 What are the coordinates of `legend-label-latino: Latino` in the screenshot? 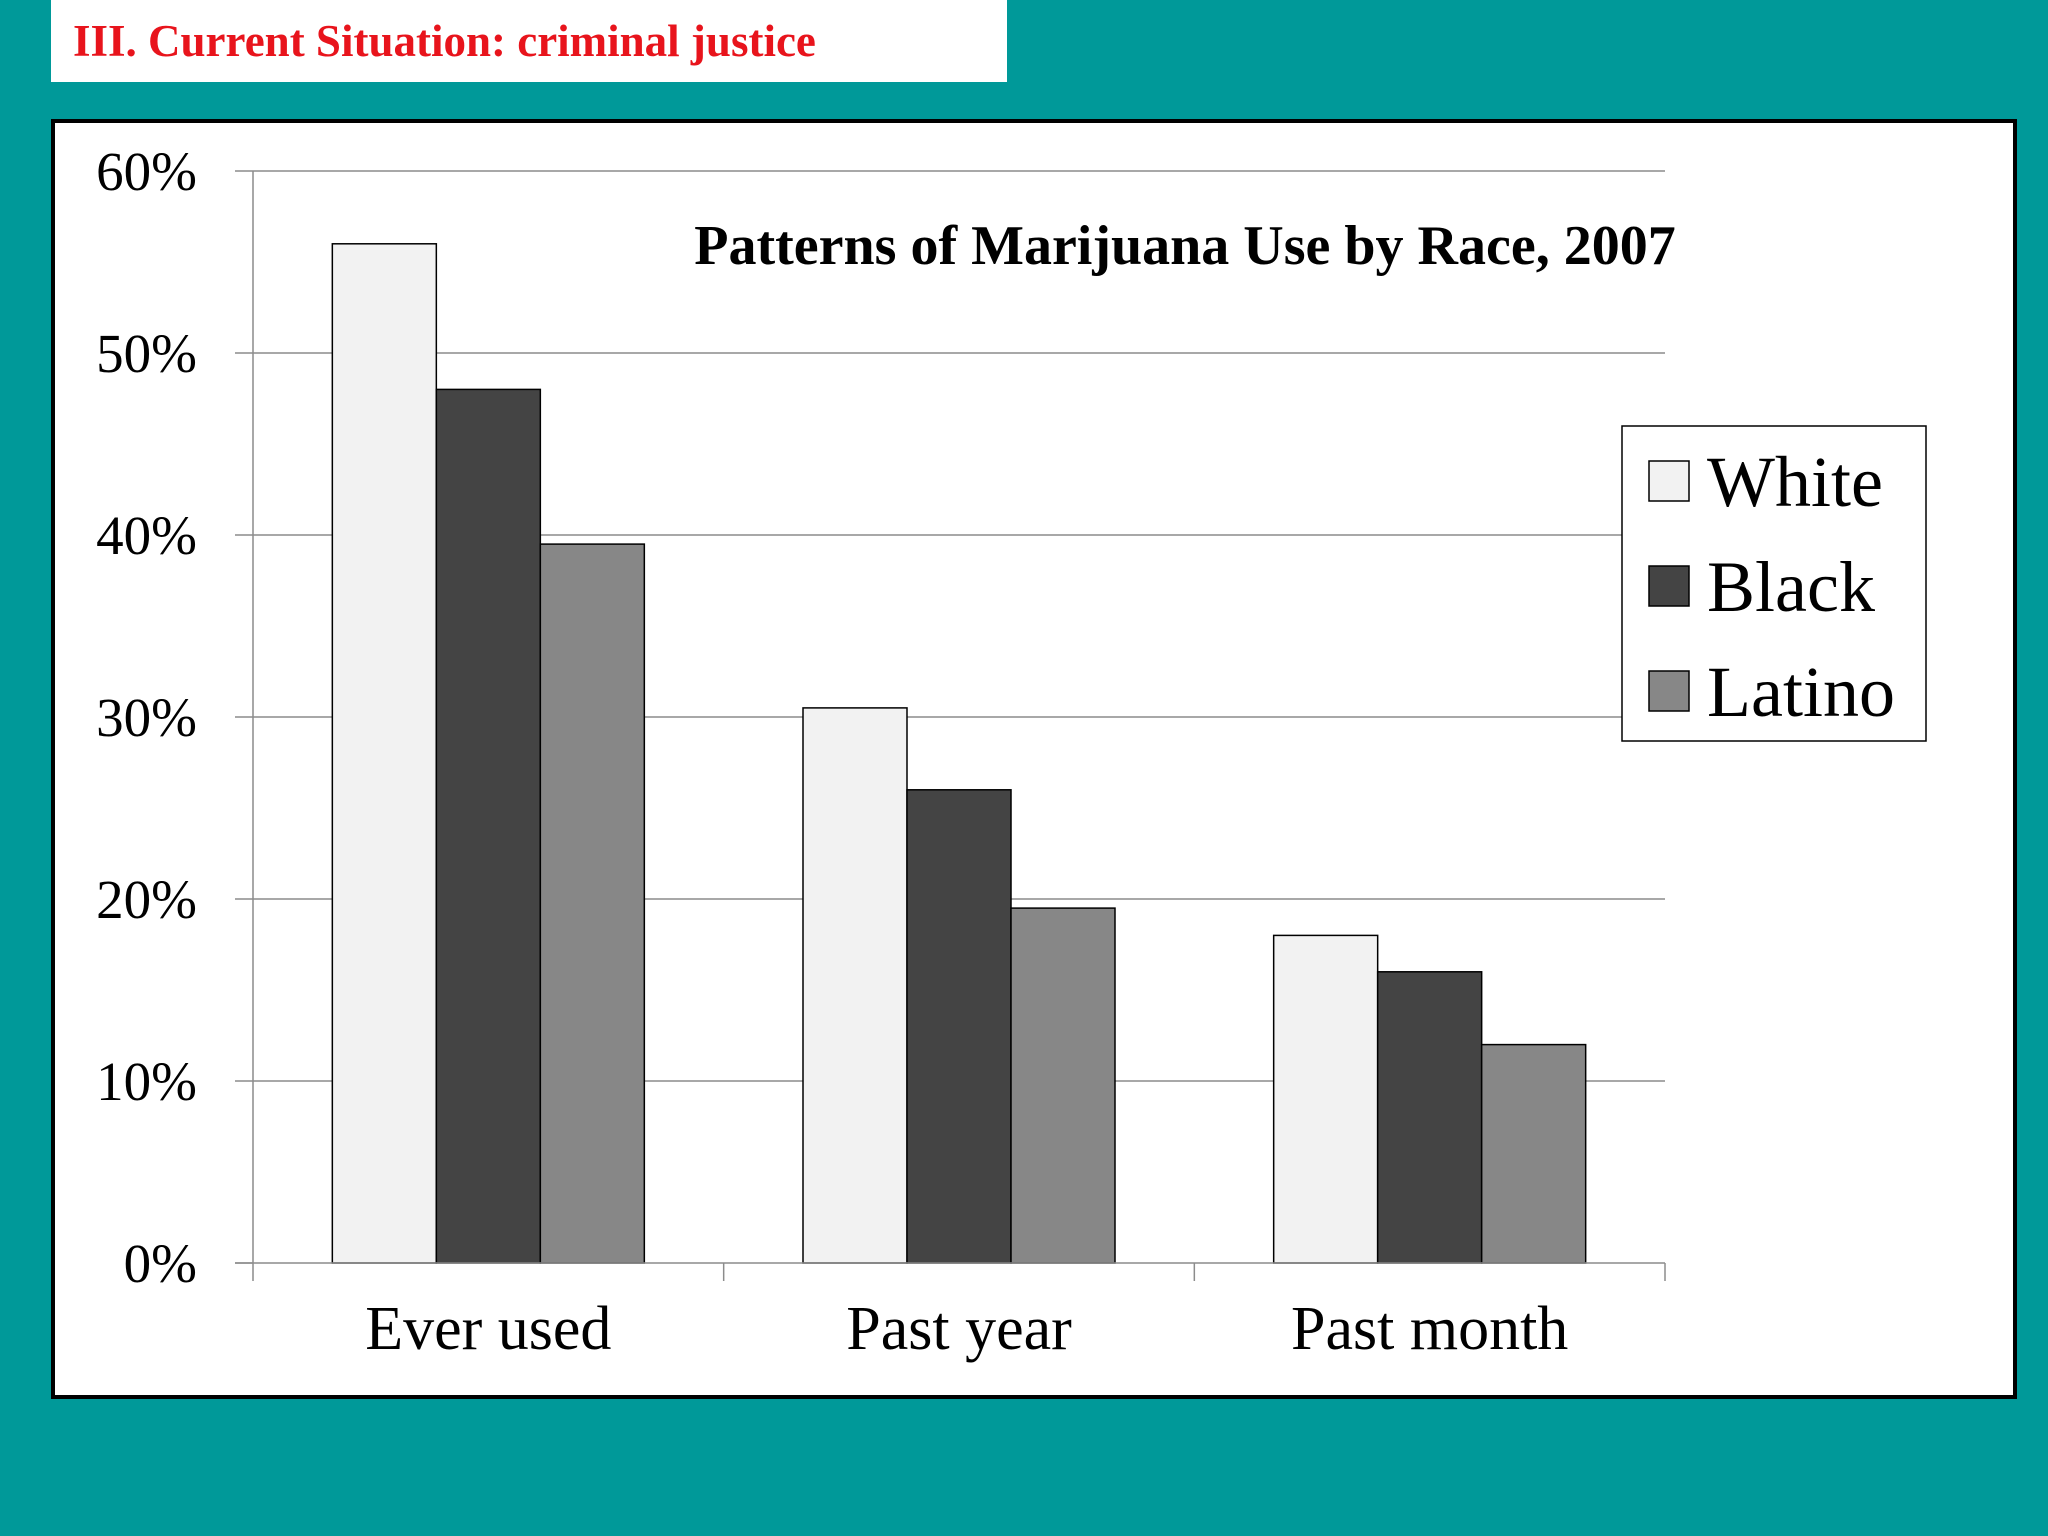 It's located at (1801, 692).